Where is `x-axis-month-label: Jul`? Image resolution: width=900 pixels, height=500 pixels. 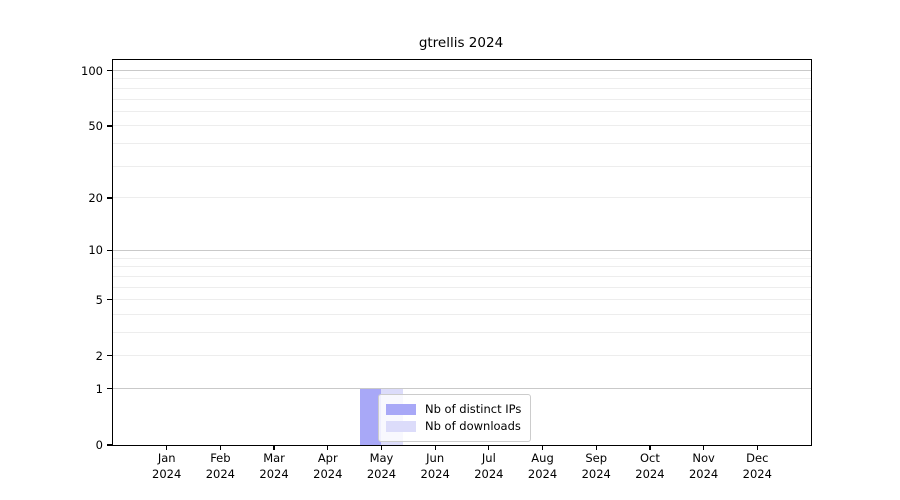 x-axis-month-label: Jul is located at coordinates (488, 458).